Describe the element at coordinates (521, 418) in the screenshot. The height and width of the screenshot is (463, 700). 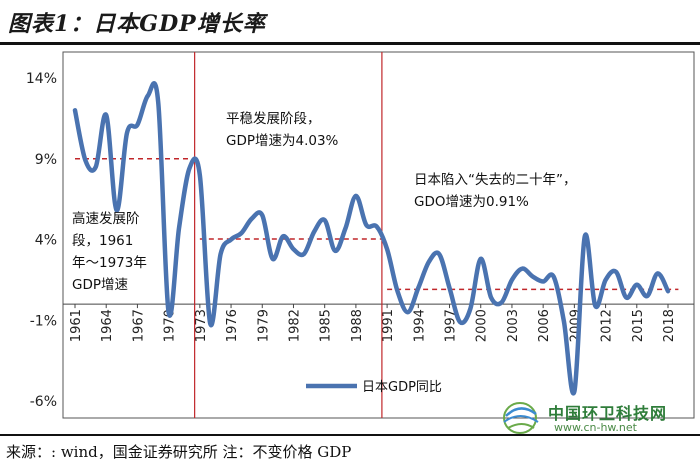
I see `globe-logo-icon` at that location.